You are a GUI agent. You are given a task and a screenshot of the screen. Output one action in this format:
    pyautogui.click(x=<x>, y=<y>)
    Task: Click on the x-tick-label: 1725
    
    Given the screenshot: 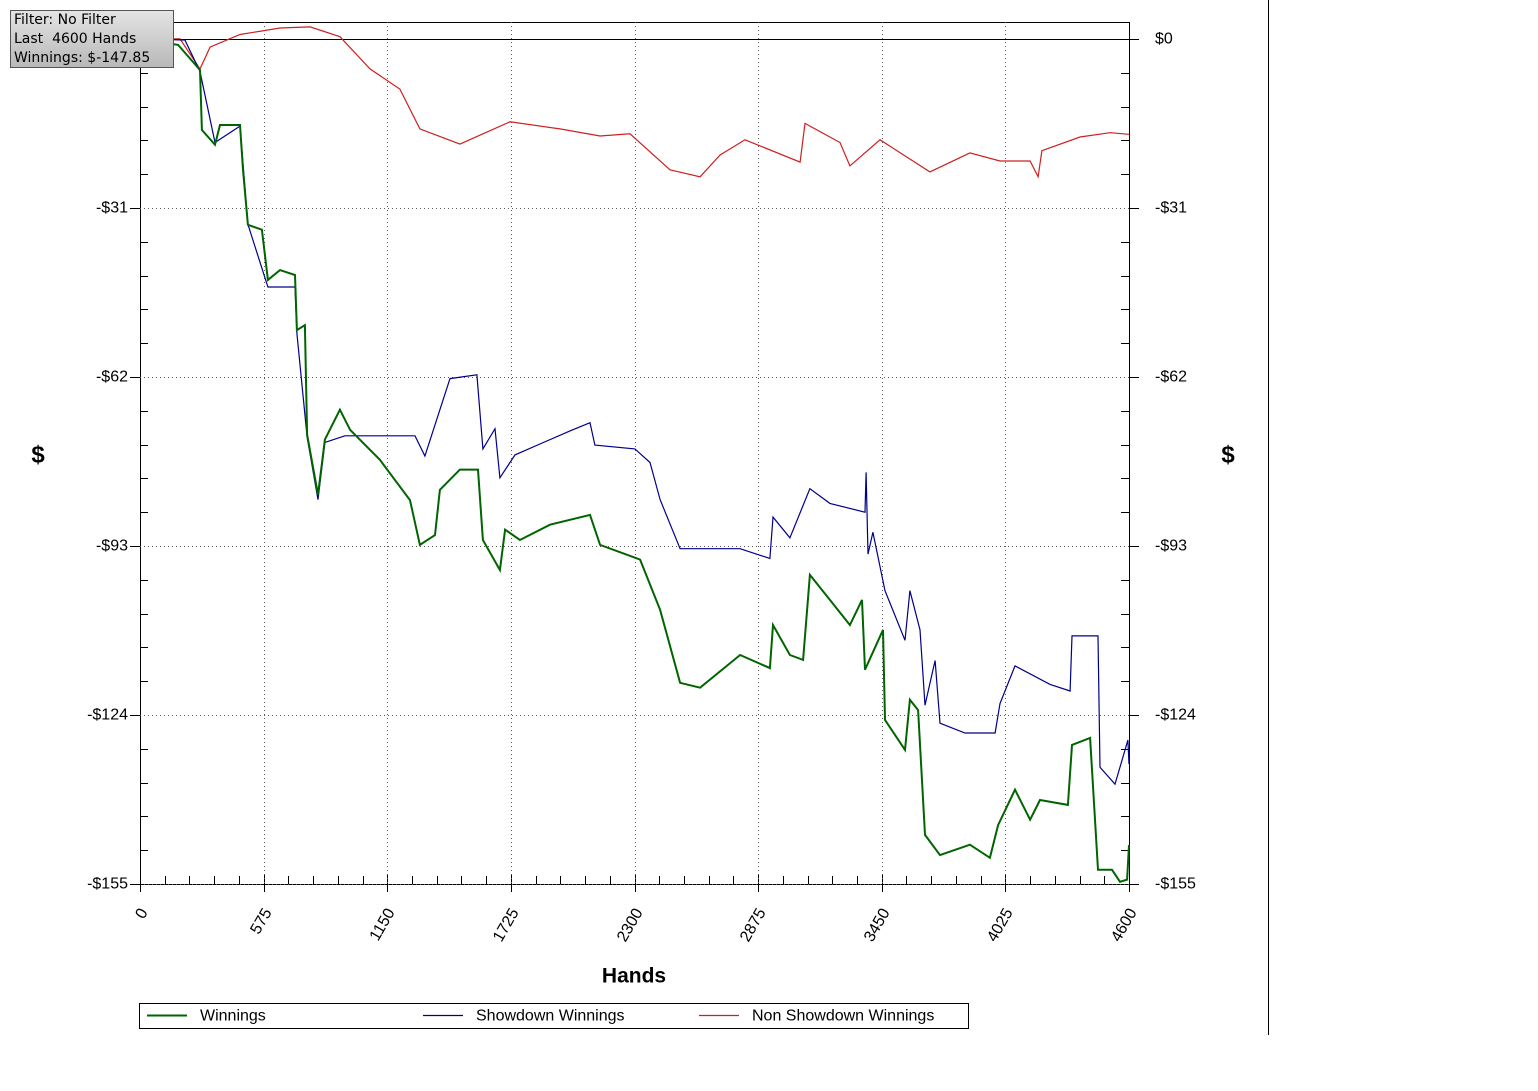 What is the action you would take?
    pyautogui.click(x=506, y=925)
    